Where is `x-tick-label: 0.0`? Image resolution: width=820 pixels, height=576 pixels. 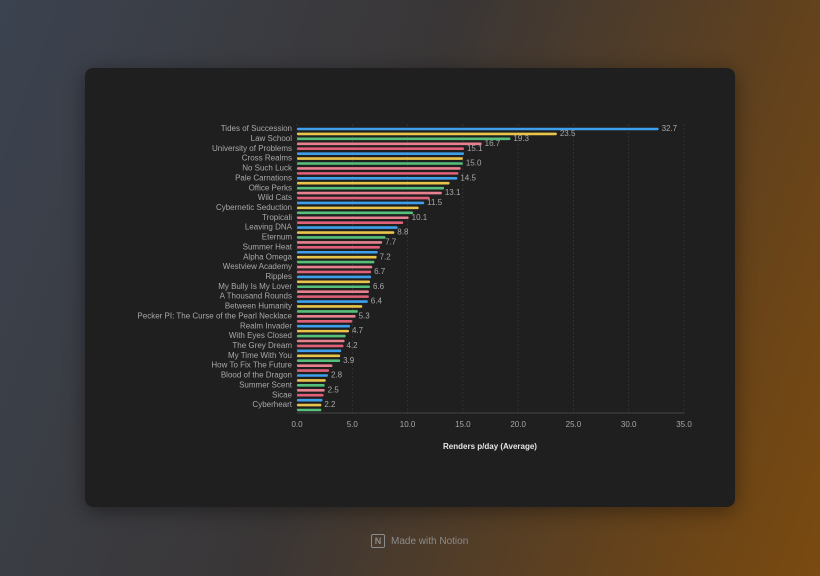 x-tick-label: 0.0 is located at coordinates (297, 424).